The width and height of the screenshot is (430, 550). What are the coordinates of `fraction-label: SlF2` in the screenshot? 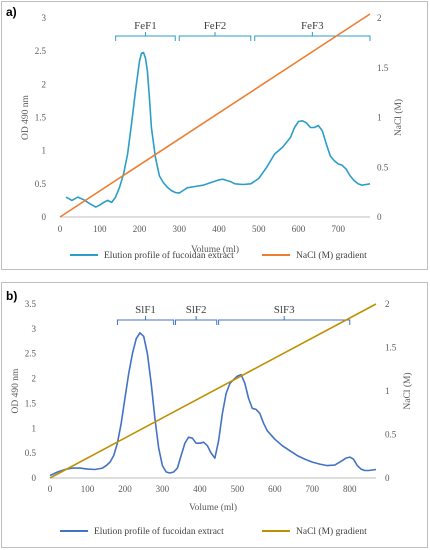 It's located at (196, 310).